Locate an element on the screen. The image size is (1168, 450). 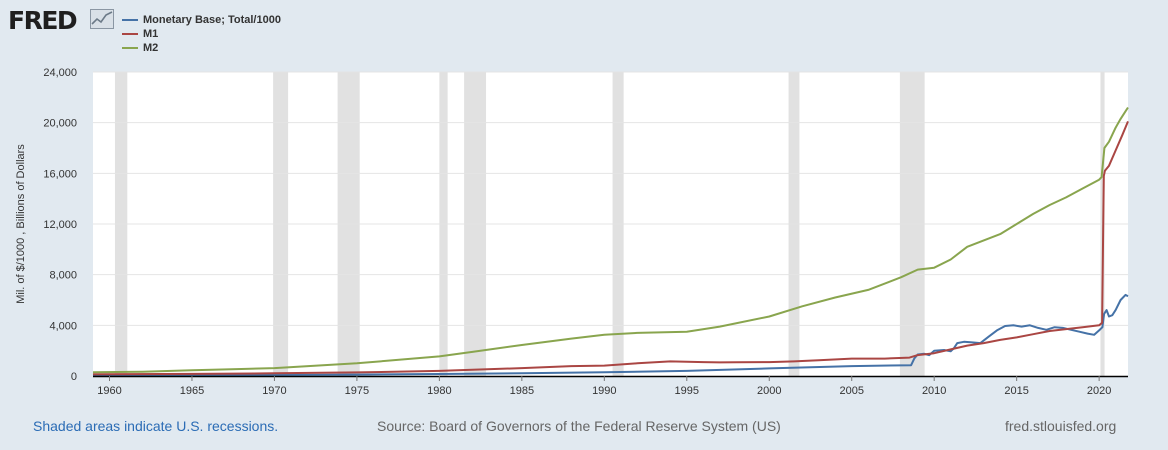
recession-note: Shaded areas indicate U.S. recessions. is located at coordinates (156, 426).